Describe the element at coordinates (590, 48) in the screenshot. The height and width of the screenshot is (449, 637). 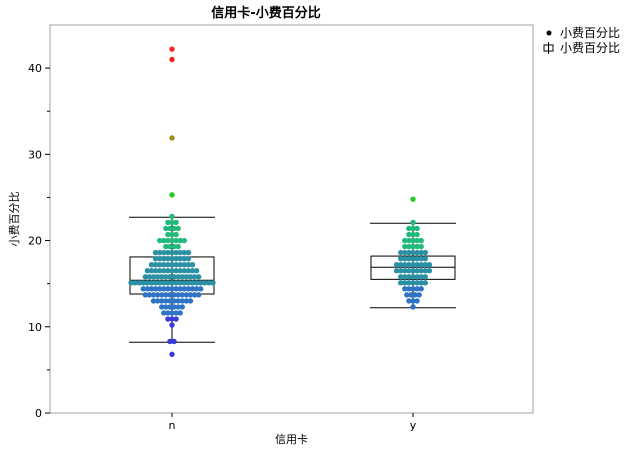
I see `legend-label: 小费百分比` at that location.